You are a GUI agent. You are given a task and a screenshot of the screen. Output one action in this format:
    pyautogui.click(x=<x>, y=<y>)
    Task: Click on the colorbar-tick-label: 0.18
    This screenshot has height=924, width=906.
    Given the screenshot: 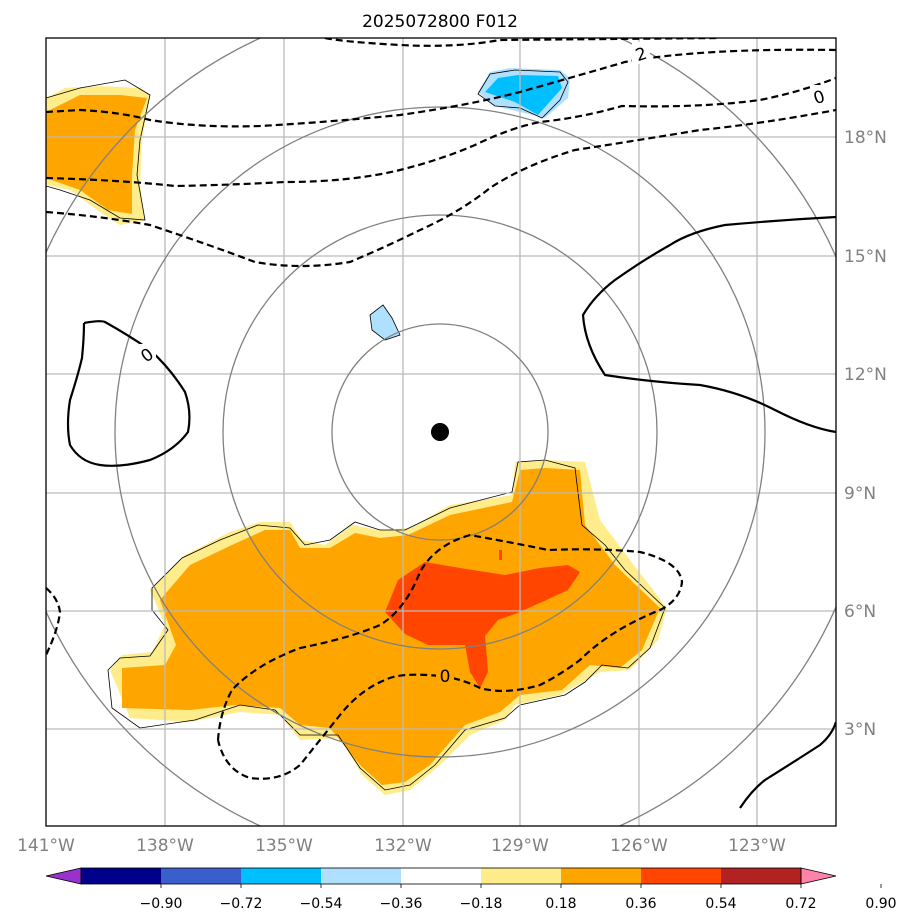 What is the action you would take?
    pyautogui.click(x=560, y=904)
    